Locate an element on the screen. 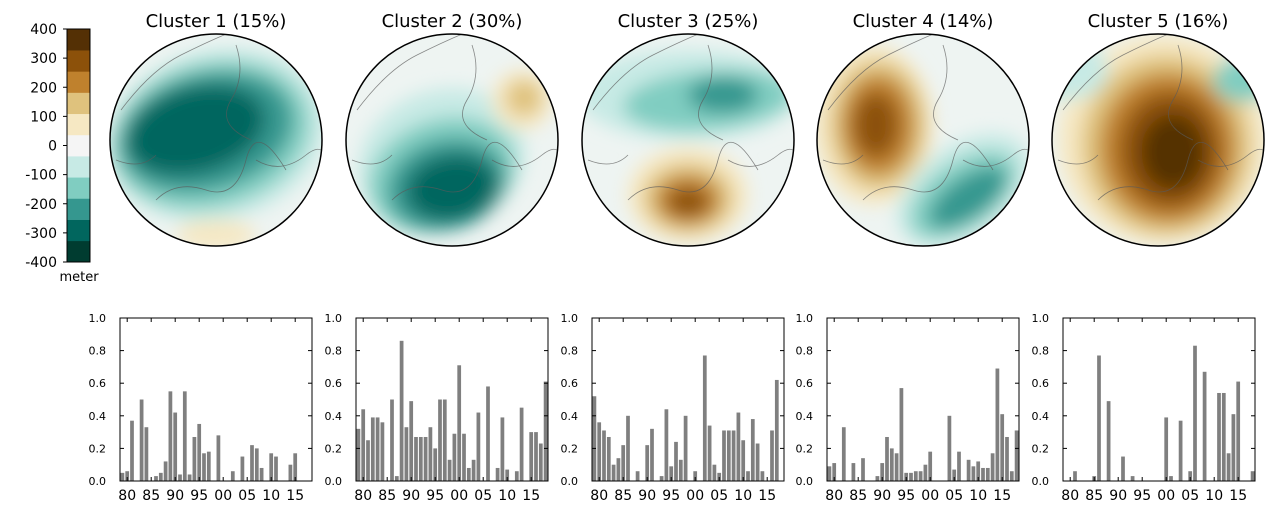 This screenshot has width=1271, height=515. x-tick-label: 15 is located at coordinates (1002, 496).